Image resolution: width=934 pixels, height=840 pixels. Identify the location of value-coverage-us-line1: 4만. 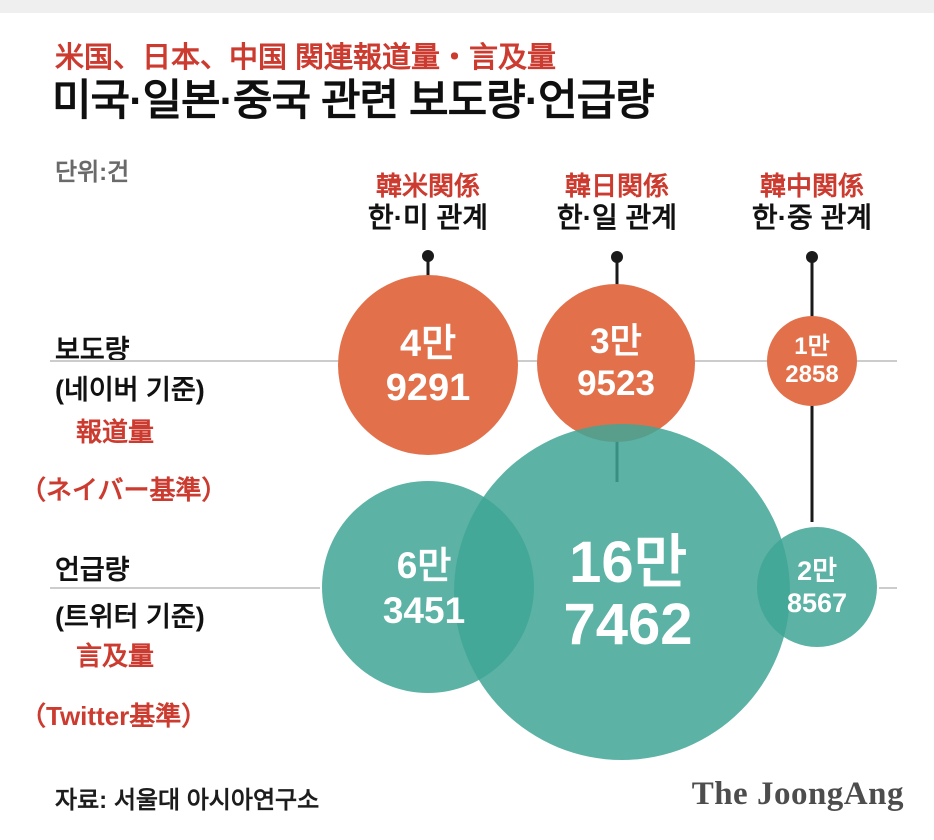
(428, 344).